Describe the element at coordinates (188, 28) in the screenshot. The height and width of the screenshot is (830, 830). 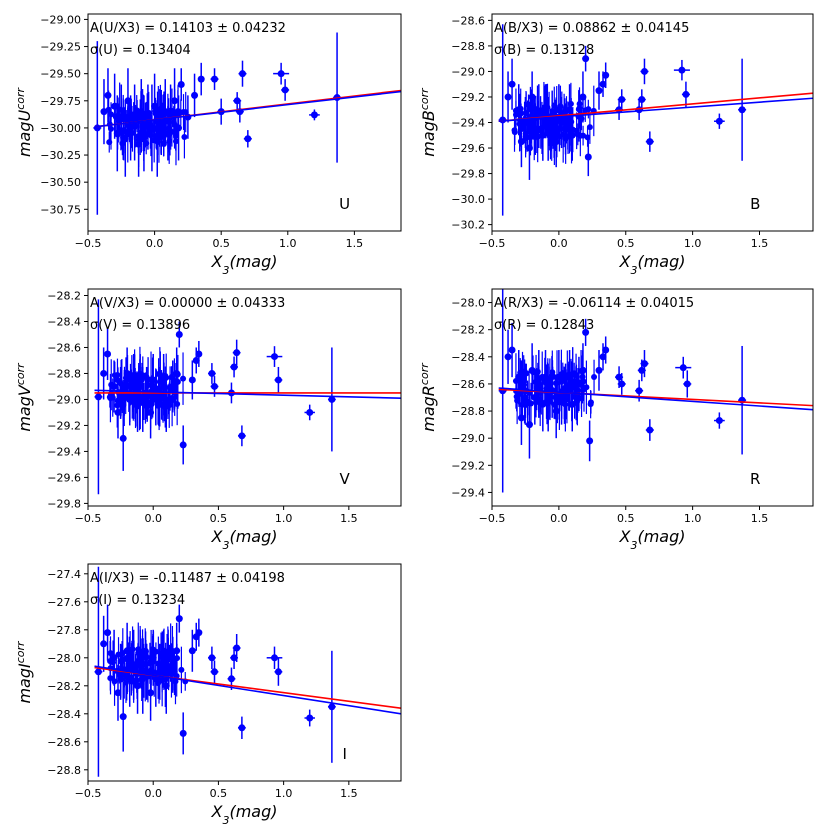
I see `slope-annotation: A(U/X3) = 0.14103 ± 0.04232` at that location.